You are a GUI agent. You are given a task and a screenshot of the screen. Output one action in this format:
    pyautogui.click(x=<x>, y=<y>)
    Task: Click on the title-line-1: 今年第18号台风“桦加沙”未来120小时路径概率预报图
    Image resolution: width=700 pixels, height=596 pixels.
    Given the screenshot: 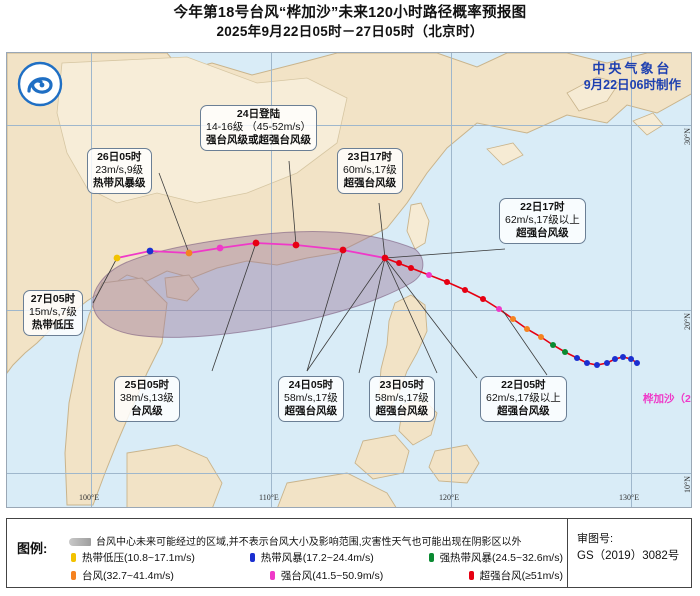 What is the action you would take?
    pyautogui.click(x=350, y=13)
    